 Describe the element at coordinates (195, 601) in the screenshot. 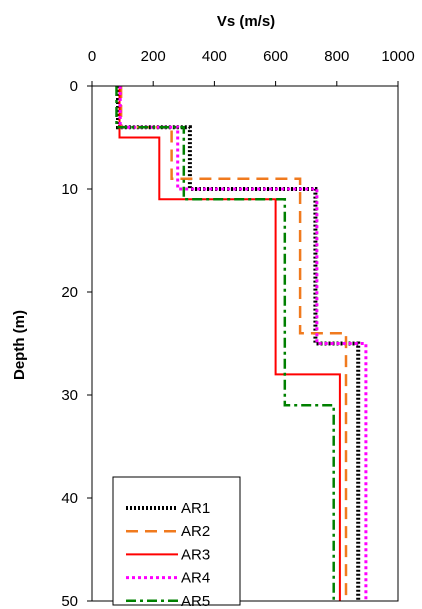

I see `legend-label-ar5: AR5` at that location.